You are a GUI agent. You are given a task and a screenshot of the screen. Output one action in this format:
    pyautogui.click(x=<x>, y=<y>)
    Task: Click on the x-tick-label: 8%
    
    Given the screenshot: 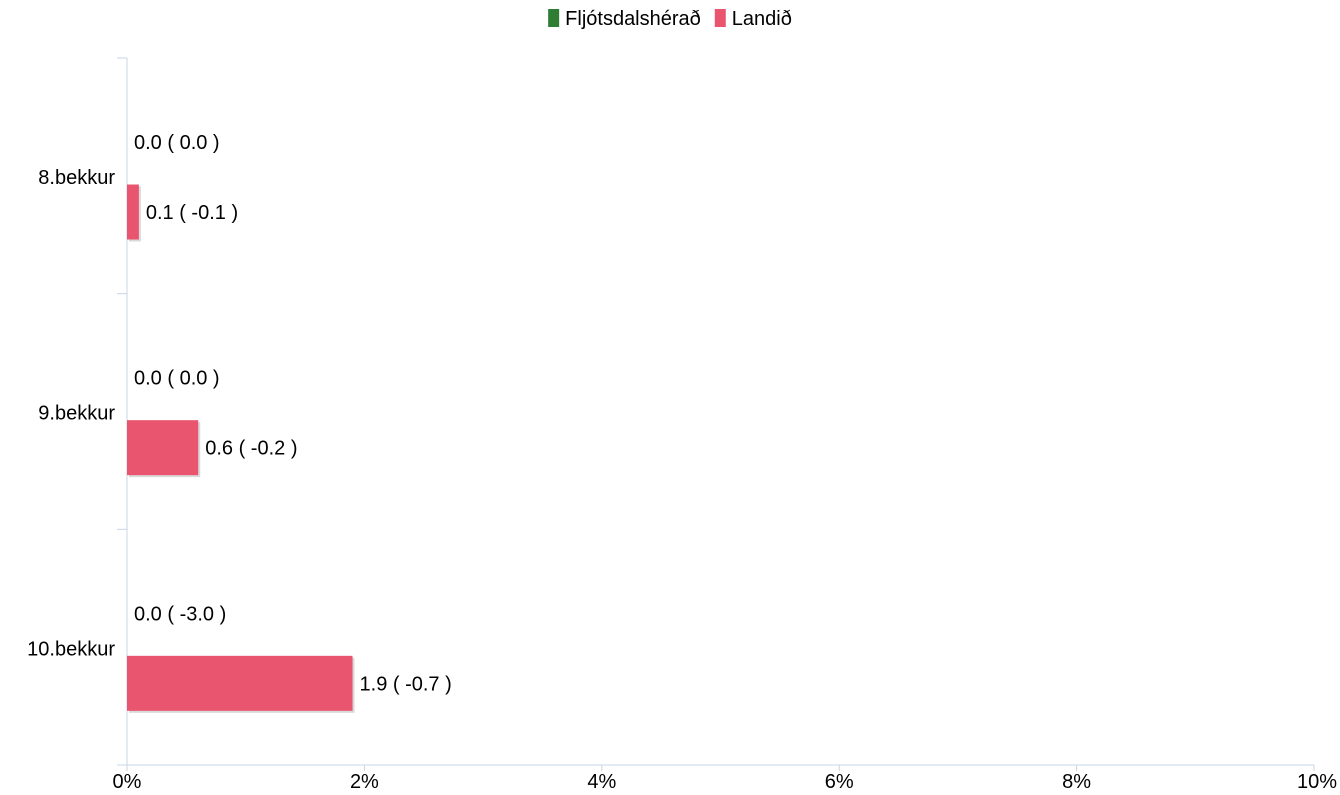 What is the action you would take?
    pyautogui.click(x=1076, y=780)
    